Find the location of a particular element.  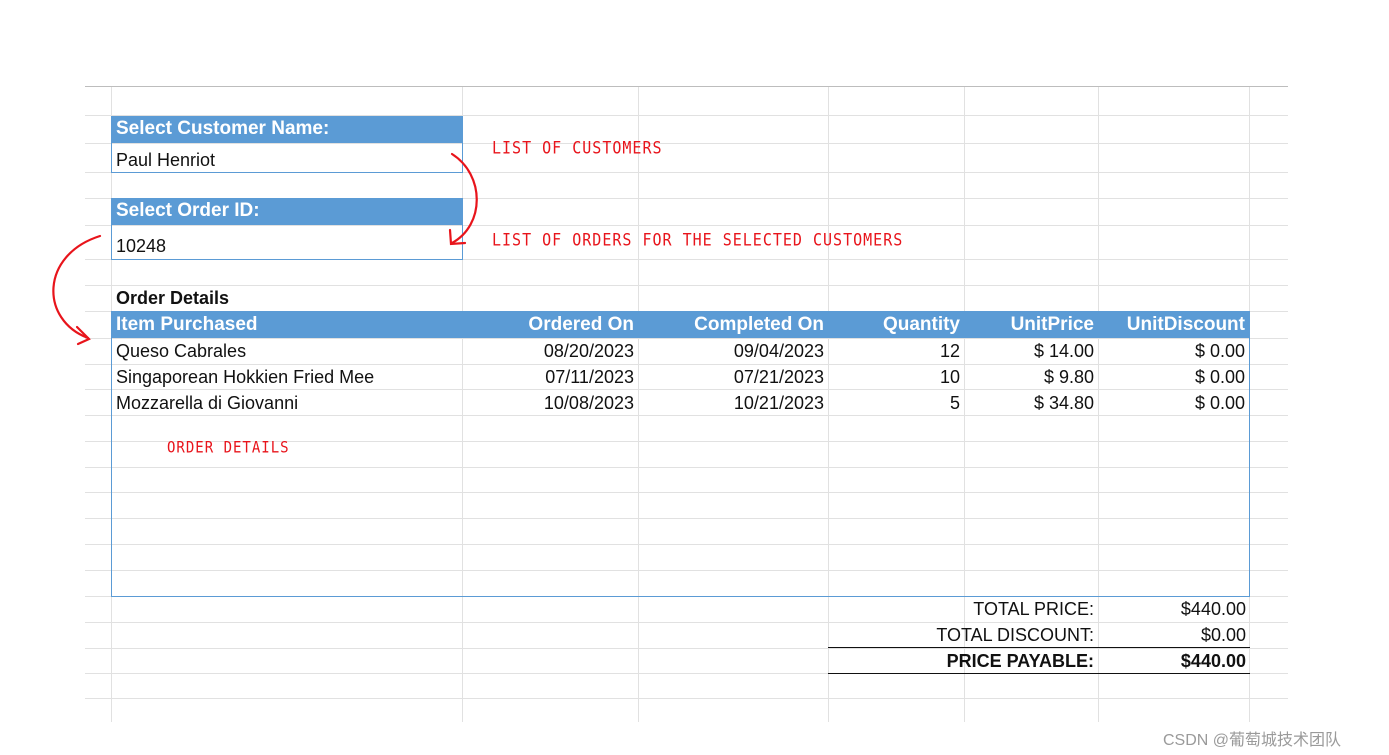

customer-name-box is located at coordinates (287, 144).